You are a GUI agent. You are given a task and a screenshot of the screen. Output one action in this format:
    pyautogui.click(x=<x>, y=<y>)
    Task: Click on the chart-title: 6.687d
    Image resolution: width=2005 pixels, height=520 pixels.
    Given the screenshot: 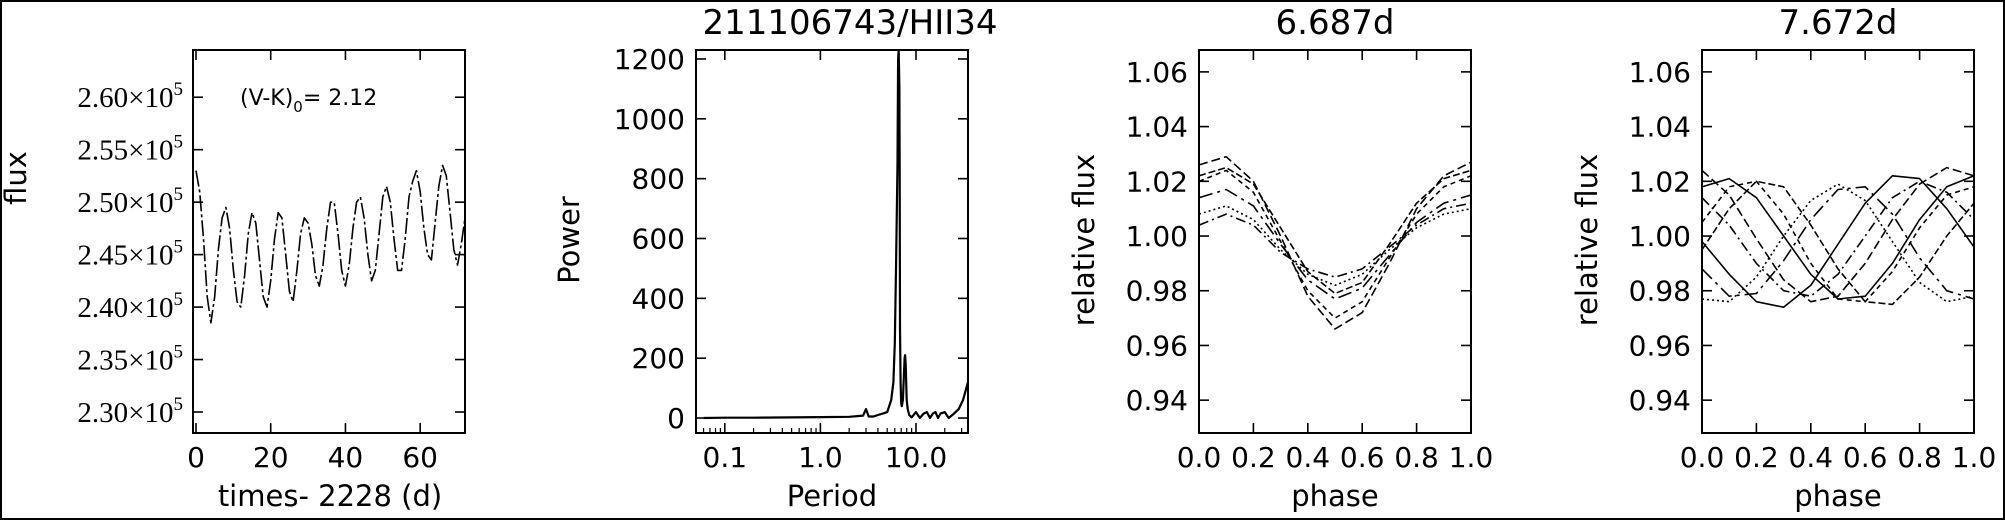 What is the action you would take?
    pyautogui.click(x=1335, y=23)
    